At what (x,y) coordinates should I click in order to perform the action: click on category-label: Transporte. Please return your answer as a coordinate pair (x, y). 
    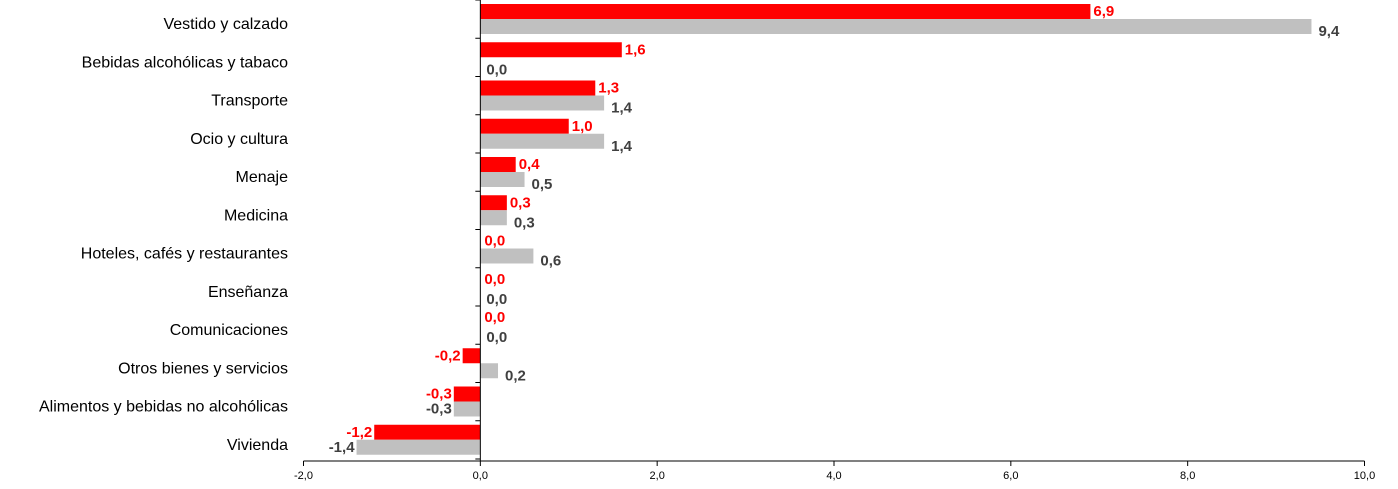
    Looking at the image, I should click on (249, 101).